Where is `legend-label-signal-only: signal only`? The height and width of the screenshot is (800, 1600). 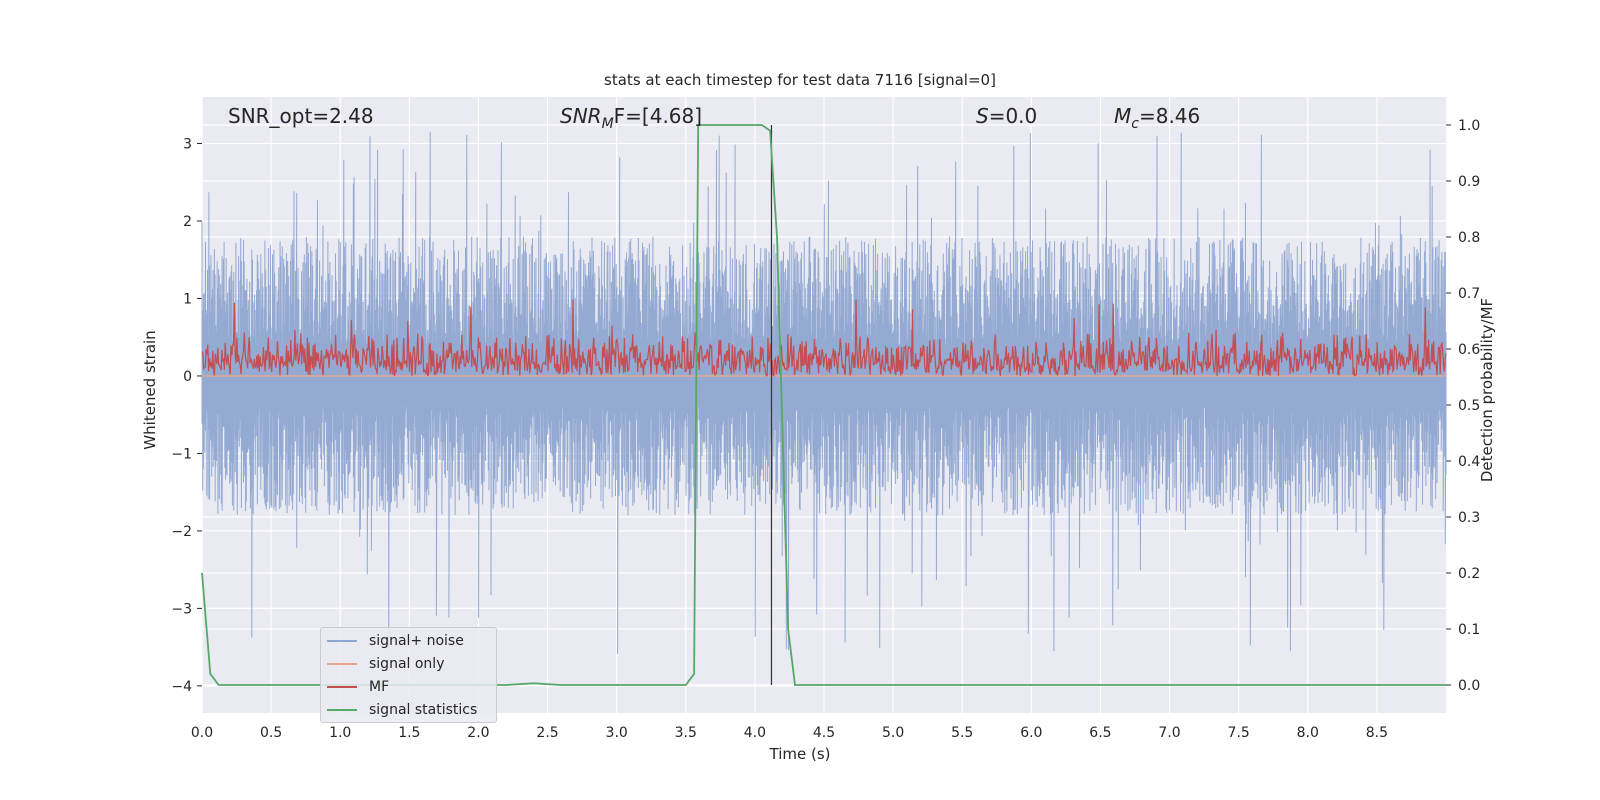
legend-label-signal-only: signal only is located at coordinates (407, 664).